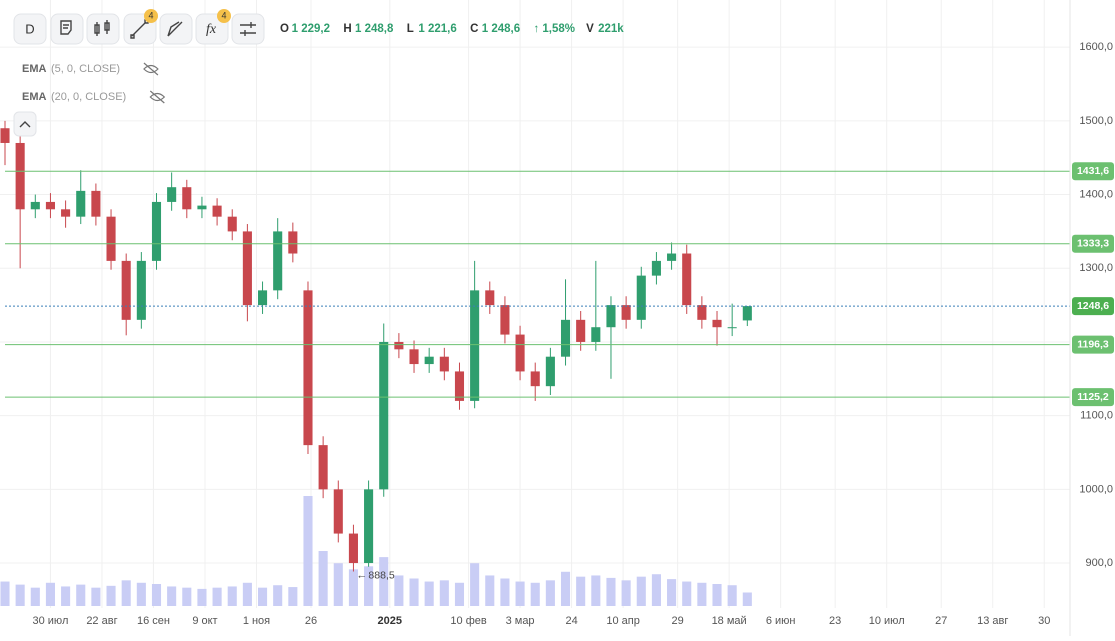  What do you see at coordinates (468, 621) in the screenshot?
I see `x-tick-label: 10 фев` at bounding box center [468, 621].